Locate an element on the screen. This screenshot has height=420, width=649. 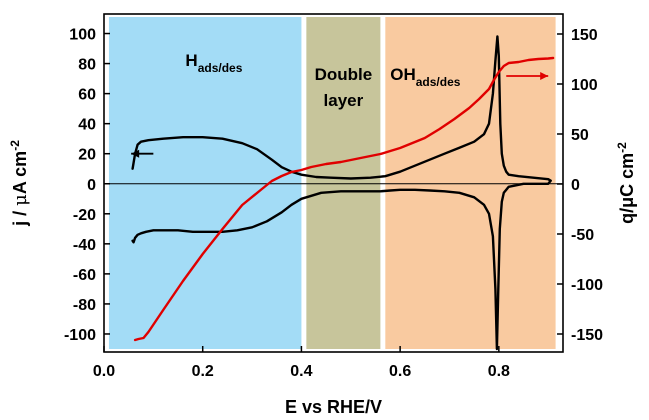
y-right-tick-label: 0 is located at coordinates (575, 185).